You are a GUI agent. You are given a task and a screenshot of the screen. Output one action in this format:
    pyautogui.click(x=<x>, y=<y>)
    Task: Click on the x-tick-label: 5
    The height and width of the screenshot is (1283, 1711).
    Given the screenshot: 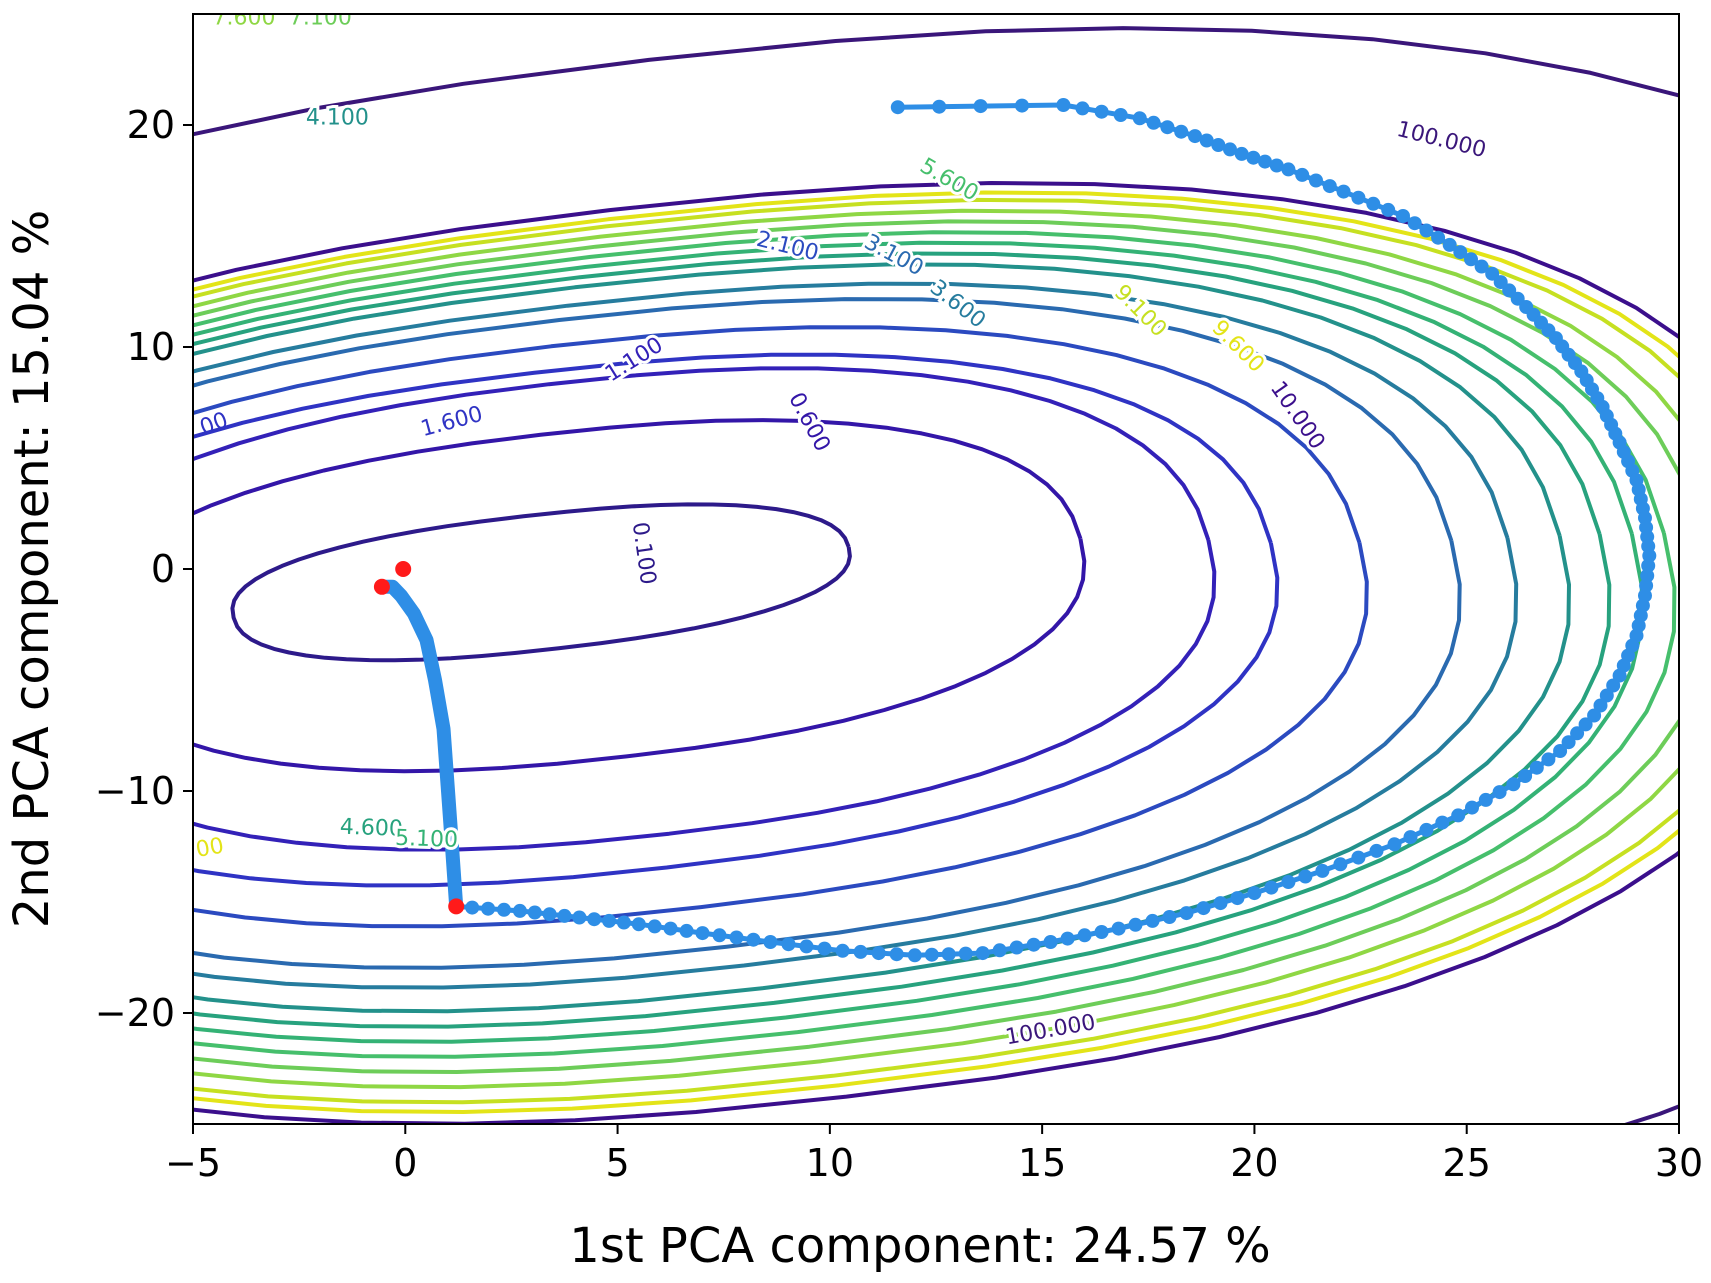 What is the action you would take?
    pyautogui.click(x=617, y=1163)
    